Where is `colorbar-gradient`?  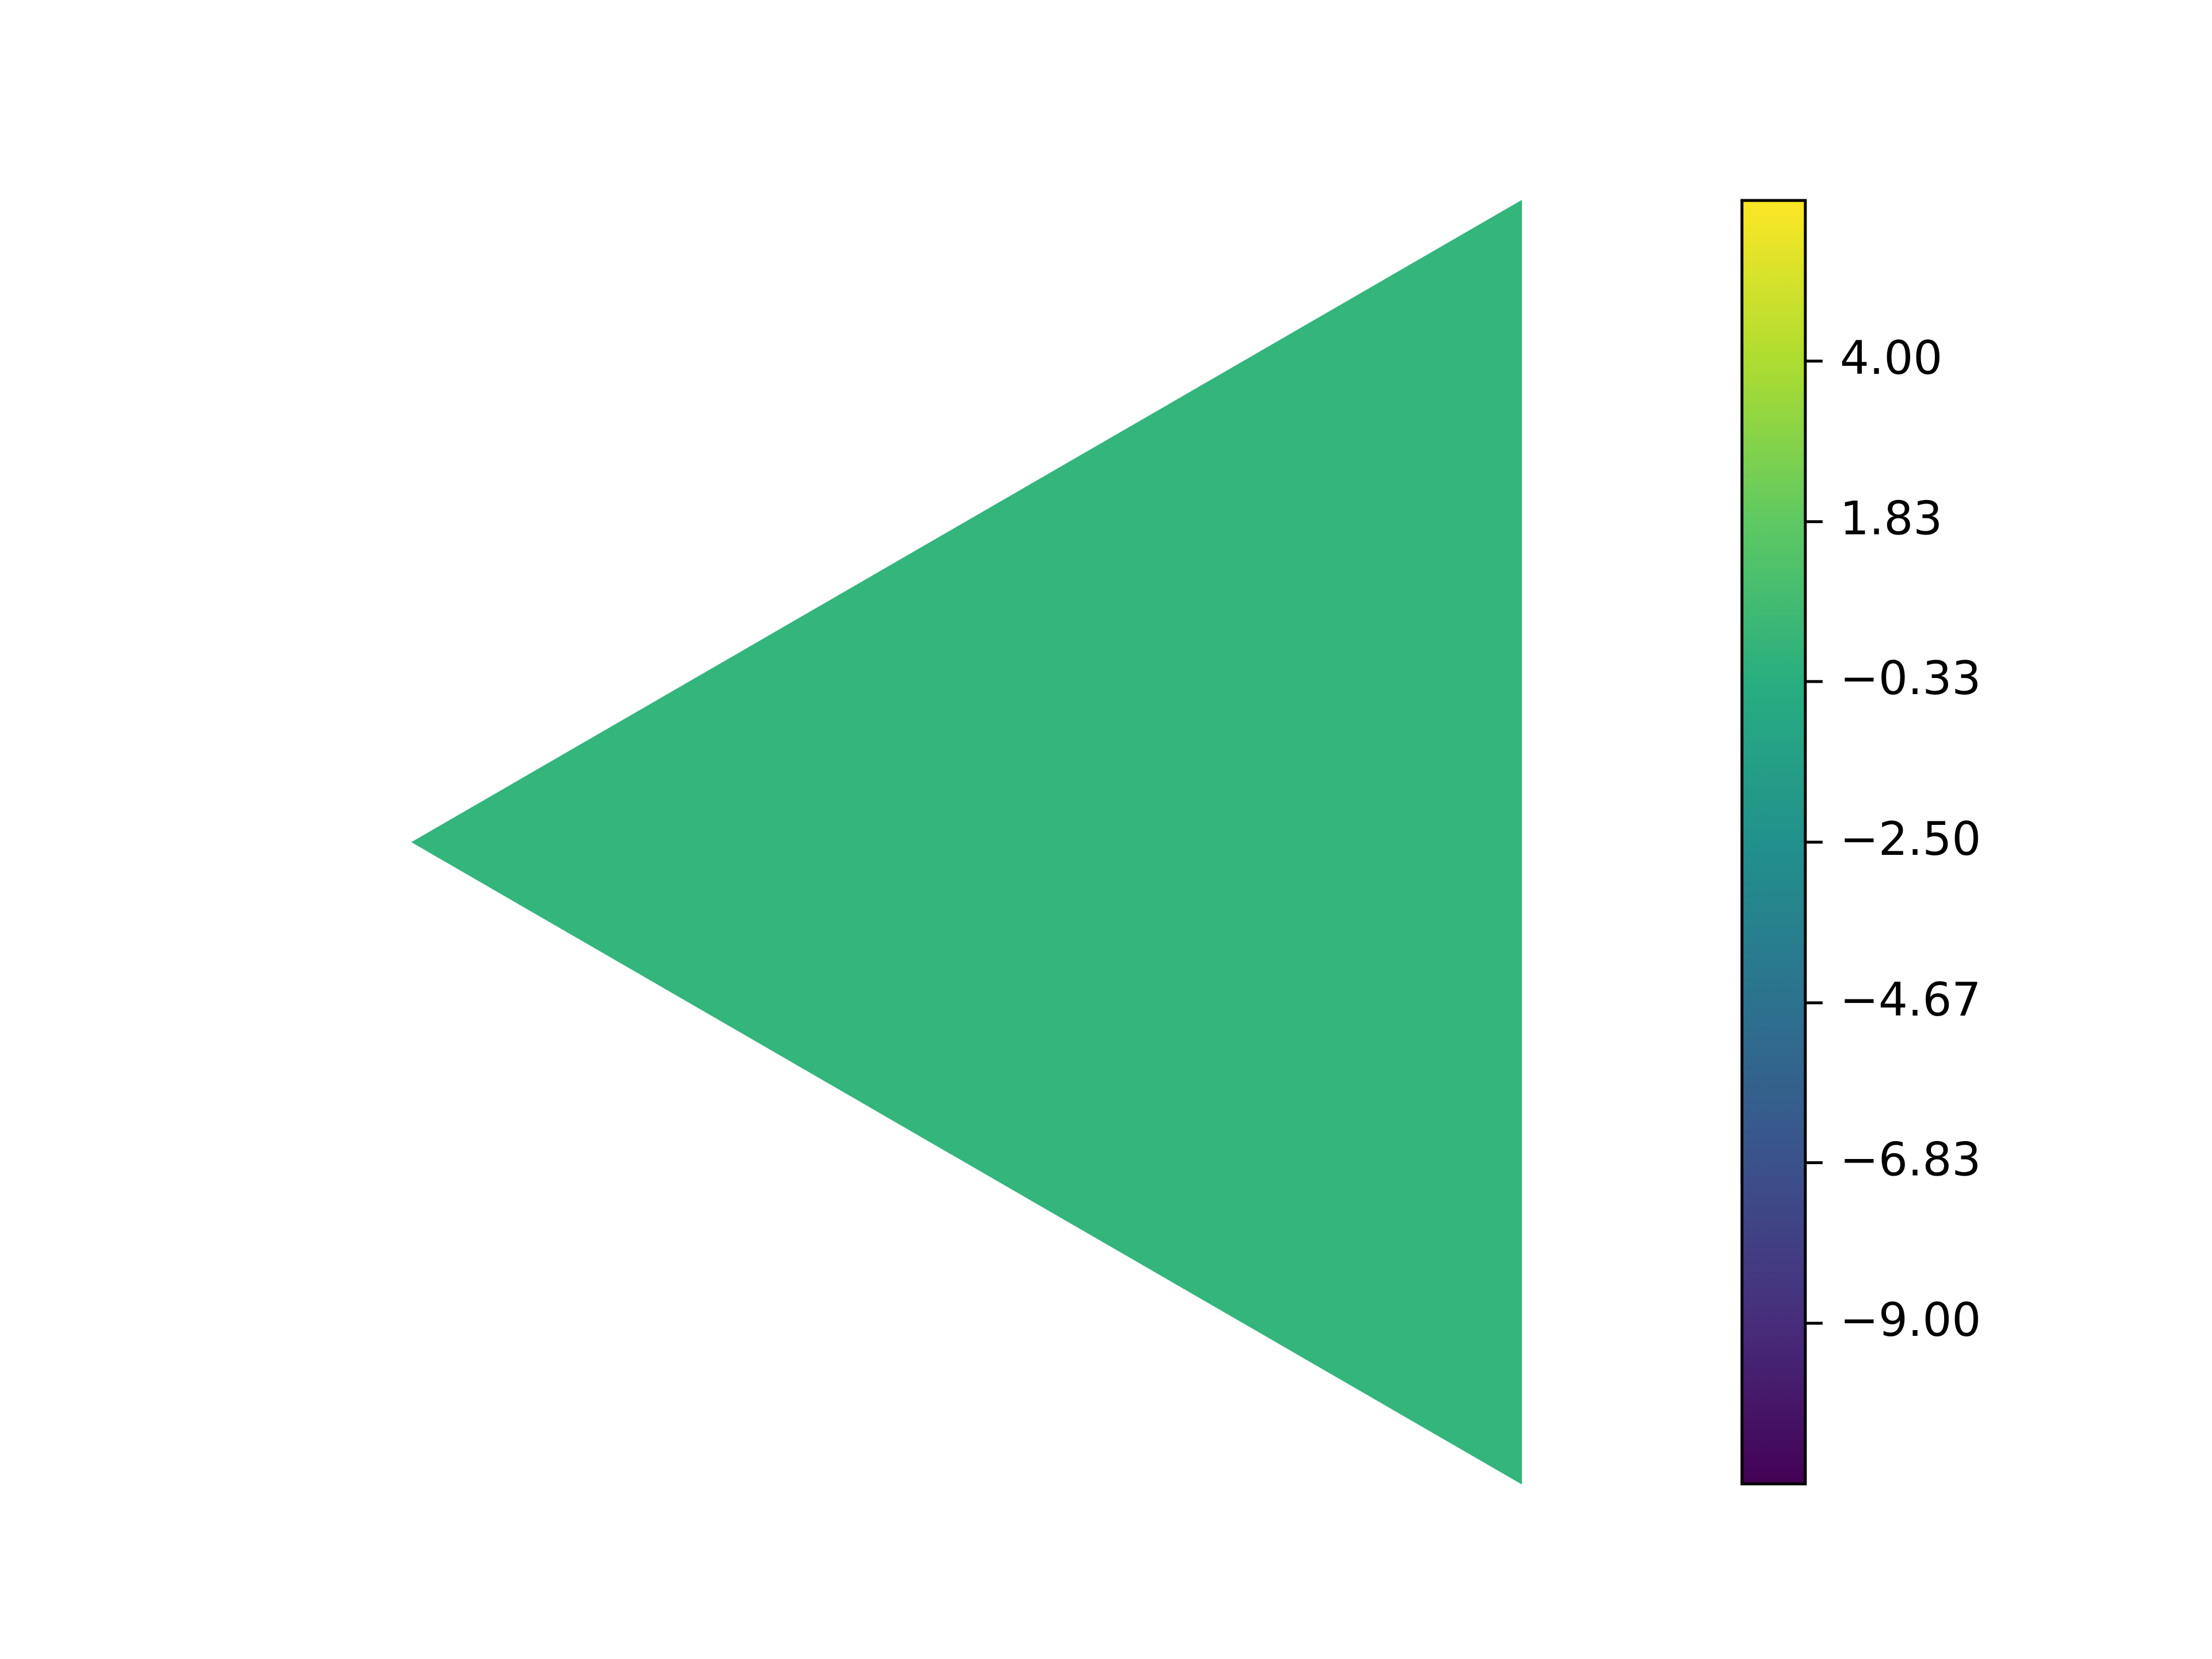
colorbar-gradient is located at coordinates (1773, 842).